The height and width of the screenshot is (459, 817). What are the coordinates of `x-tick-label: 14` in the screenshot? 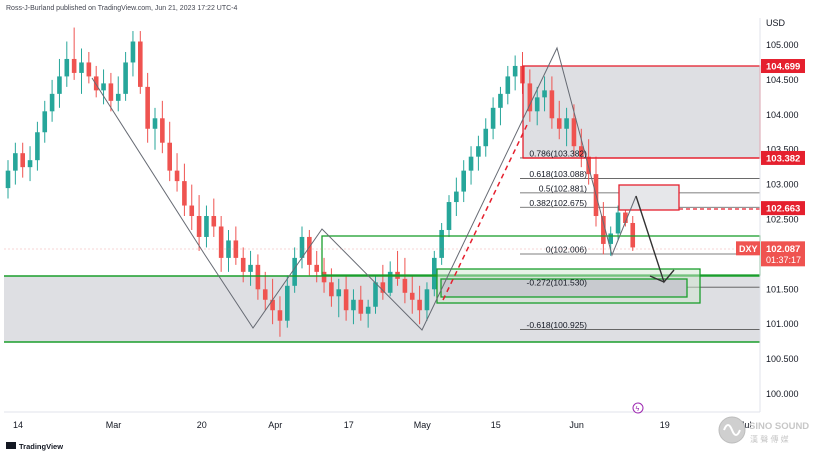 It's located at (18, 425).